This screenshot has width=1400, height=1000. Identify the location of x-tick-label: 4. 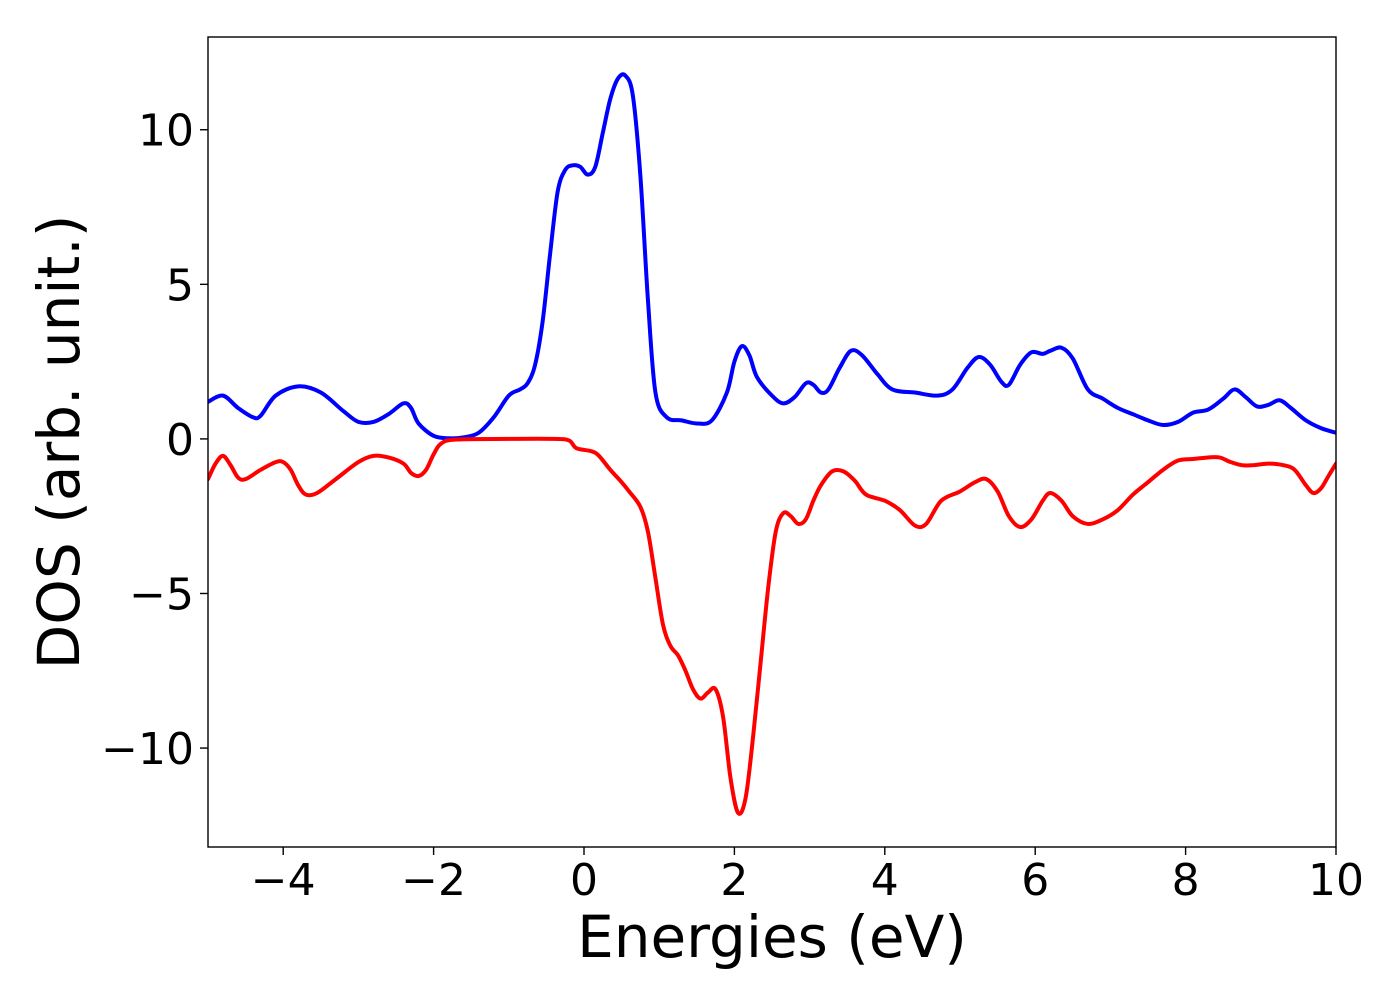
(885, 880).